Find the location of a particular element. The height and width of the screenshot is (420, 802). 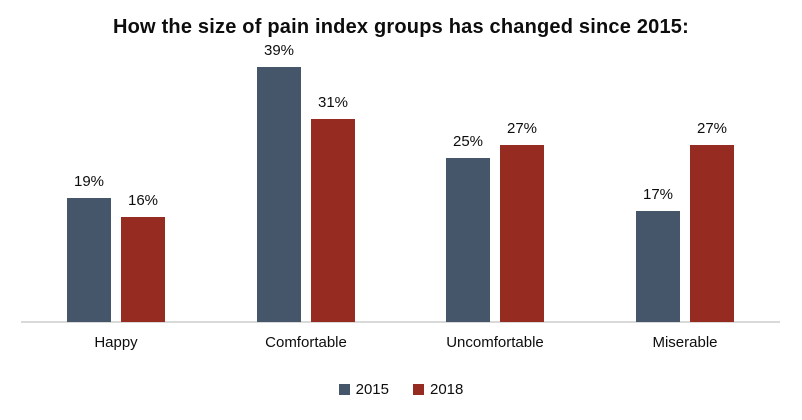

legend-swatch-2015-icon is located at coordinates (344, 389).